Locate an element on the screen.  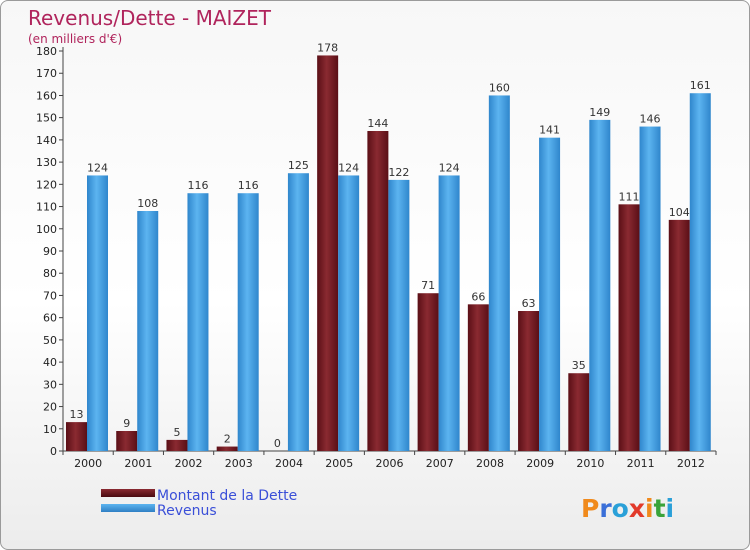
y-tick-label: 50 is located at coordinates (50, 340).